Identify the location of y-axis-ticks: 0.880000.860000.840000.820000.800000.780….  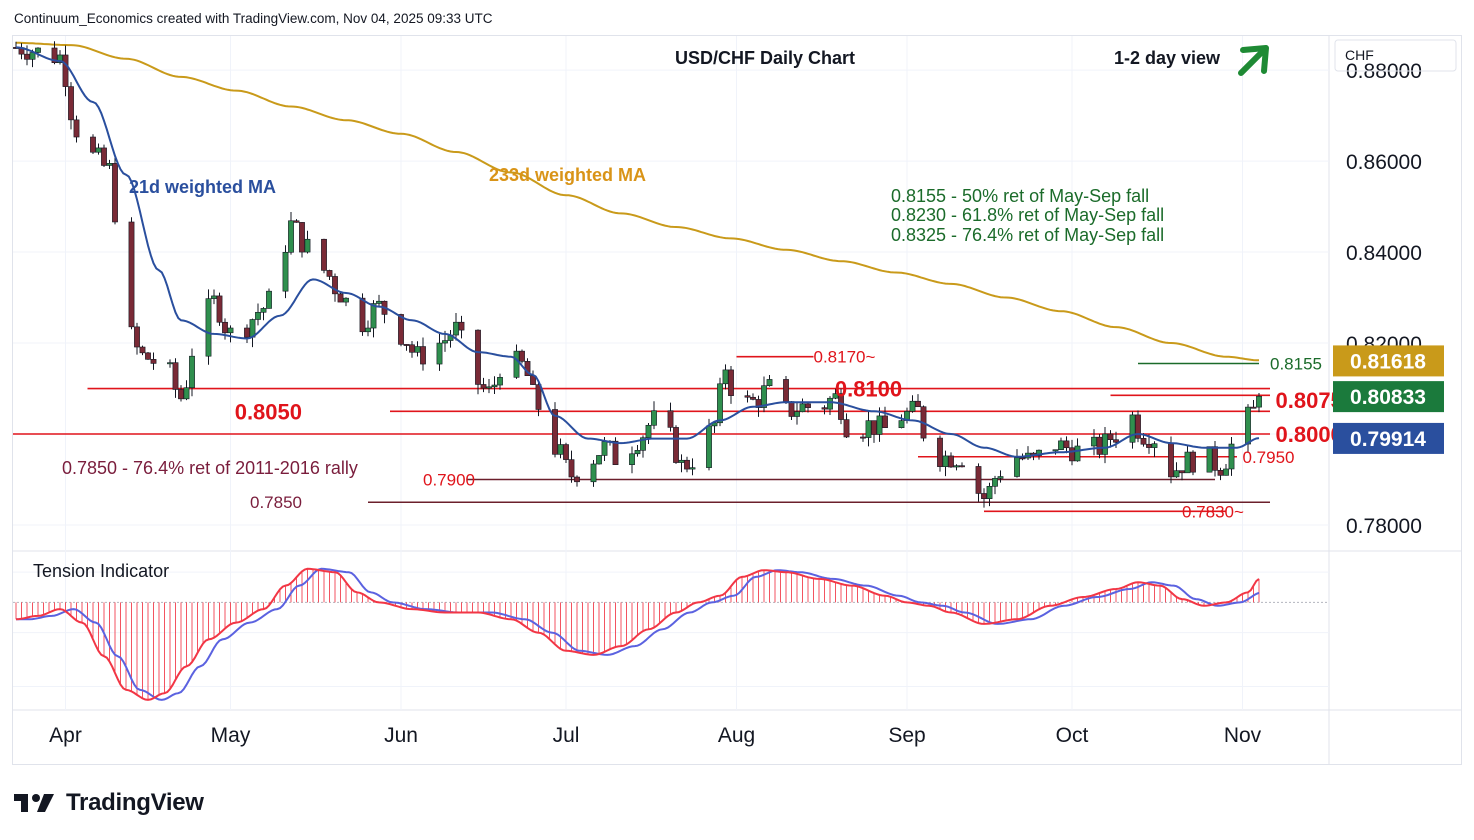
(1384, 299).